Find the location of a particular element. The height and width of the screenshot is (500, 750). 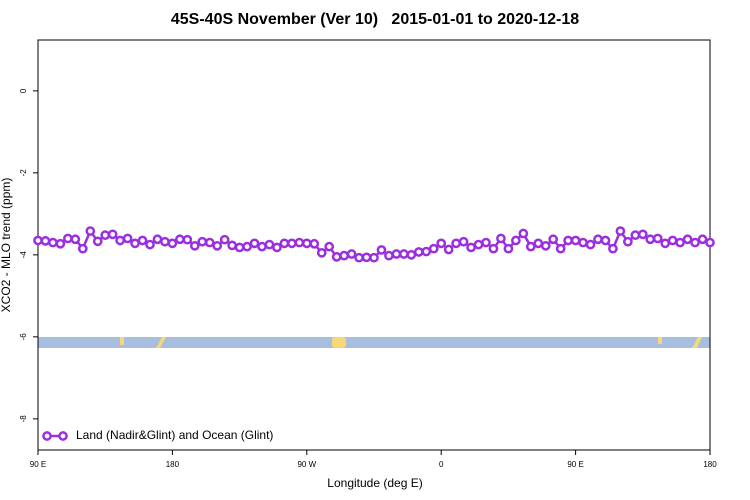

legend-label: Land (Nadir&Glint) and Ocean (Glint) is located at coordinates (174, 435).